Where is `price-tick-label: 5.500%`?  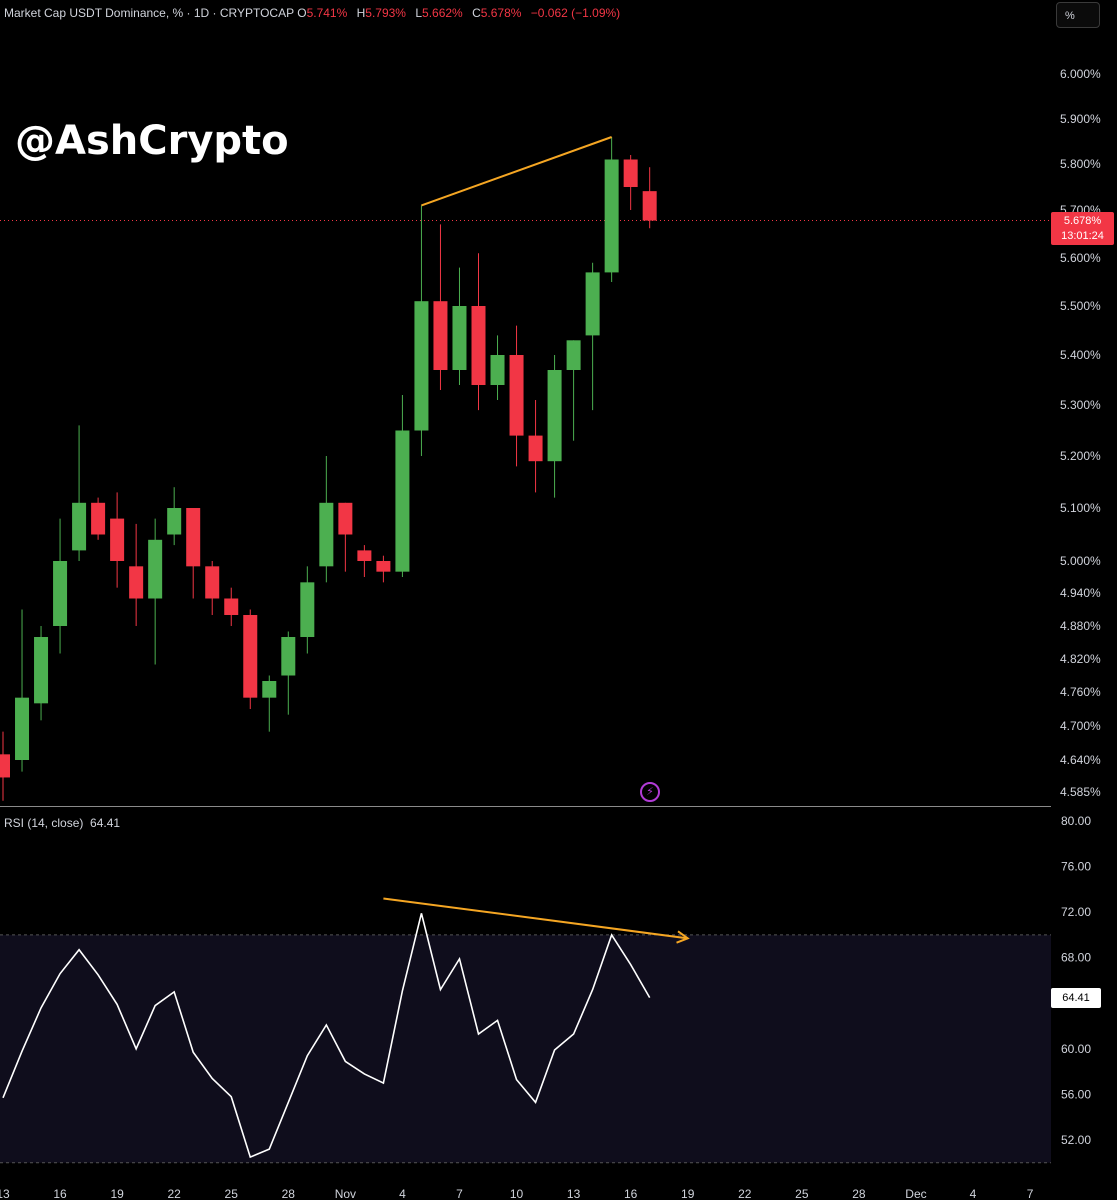 price-tick-label: 5.500% is located at coordinates (1080, 306).